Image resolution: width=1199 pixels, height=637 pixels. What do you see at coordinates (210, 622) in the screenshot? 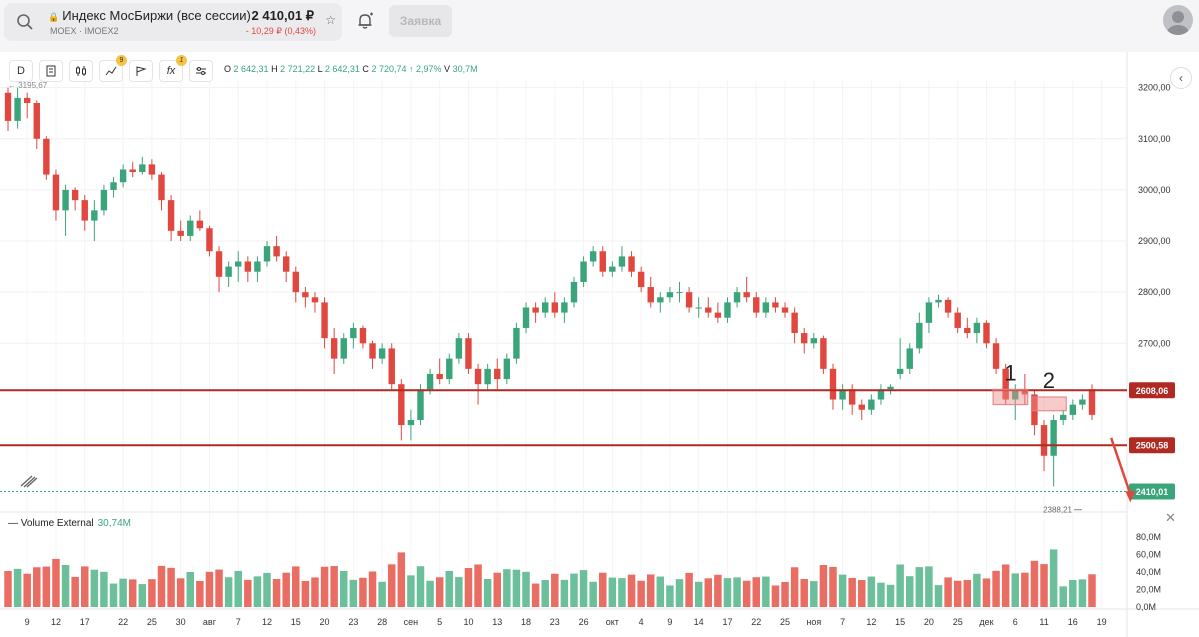
I see `time-tick-label: авг` at bounding box center [210, 622].